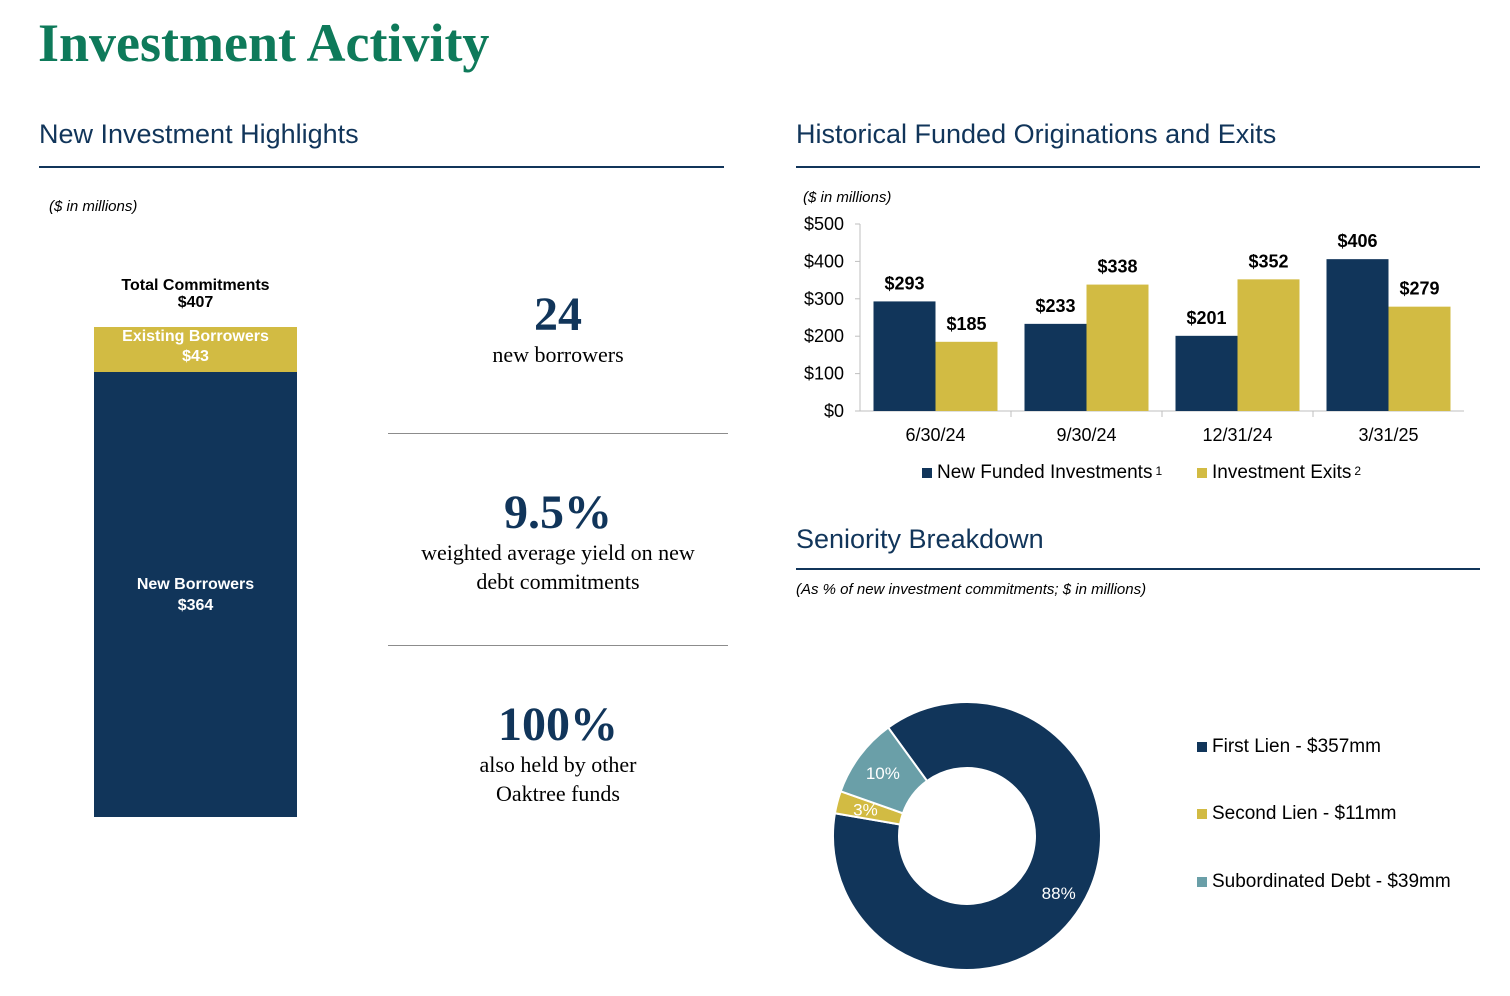  Describe the element at coordinates (558, 581) in the screenshot. I see `stat-label-line: debt commitments` at that location.